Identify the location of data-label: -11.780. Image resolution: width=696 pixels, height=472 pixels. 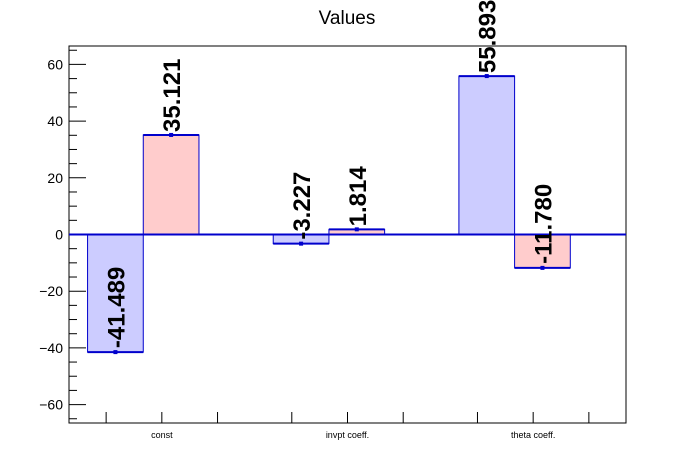
(543, 224).